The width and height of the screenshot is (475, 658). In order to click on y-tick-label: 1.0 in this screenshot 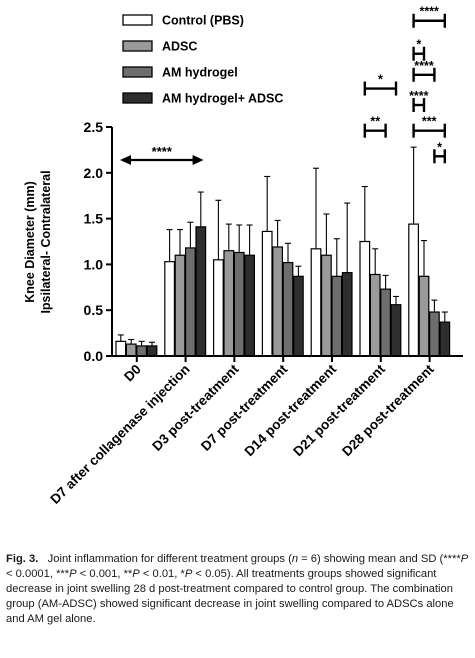, I will do `click(94, 264)`.